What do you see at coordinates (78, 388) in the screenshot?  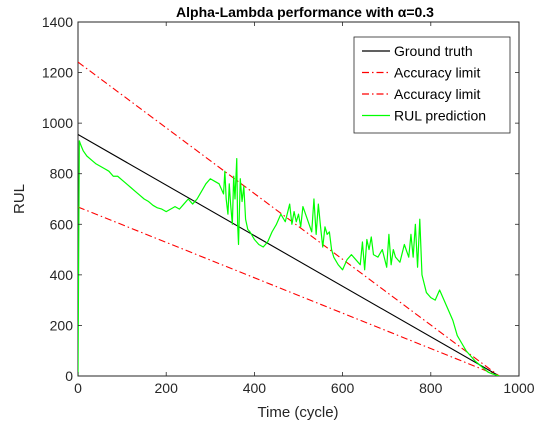 I see `x-tick-label: 0` at bounding box center [78, 388].